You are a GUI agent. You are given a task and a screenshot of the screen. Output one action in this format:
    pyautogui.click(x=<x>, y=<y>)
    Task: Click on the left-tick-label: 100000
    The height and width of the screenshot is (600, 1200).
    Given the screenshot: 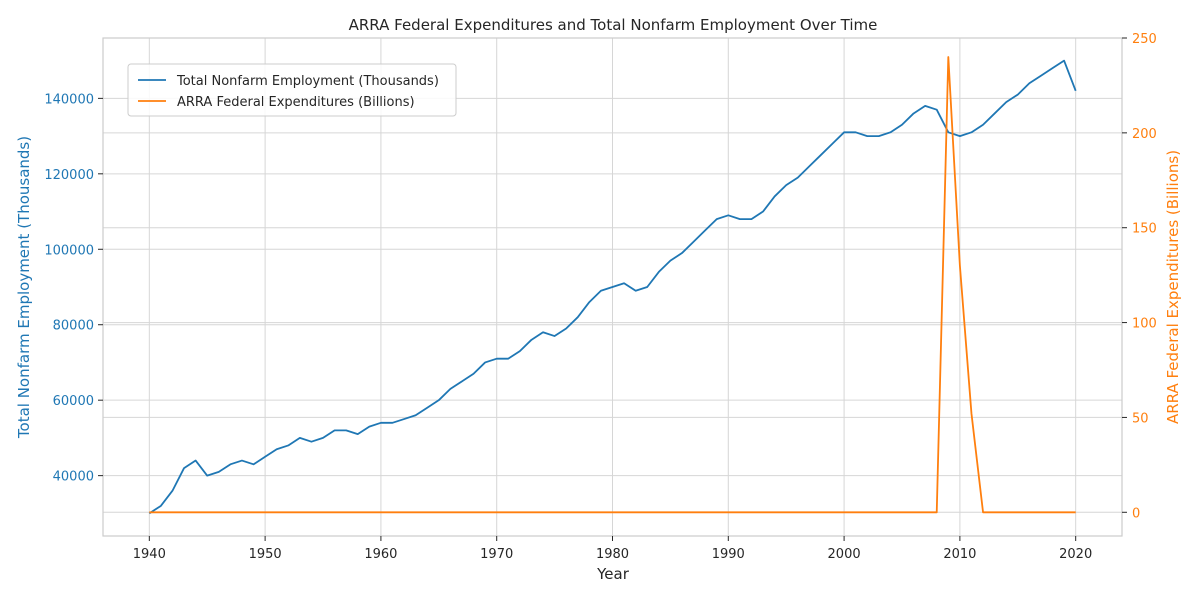 What is the action you would take?
    pyautogui.click(x=69, y=250)
    